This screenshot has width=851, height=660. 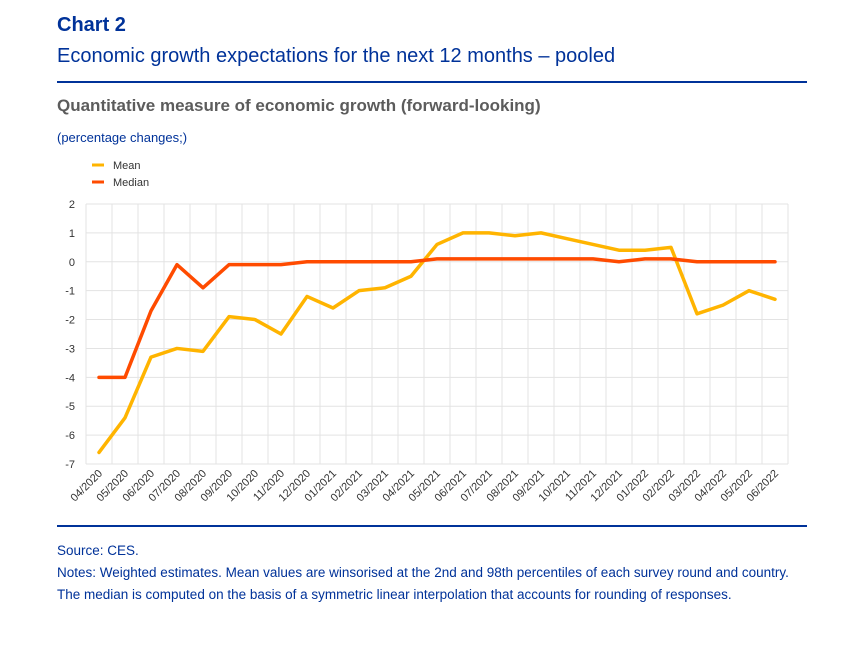 What do you see at coordinates (70, 465) in the screenshot?
I see `y-tick-label: -7` at bounding box center [70, 465].